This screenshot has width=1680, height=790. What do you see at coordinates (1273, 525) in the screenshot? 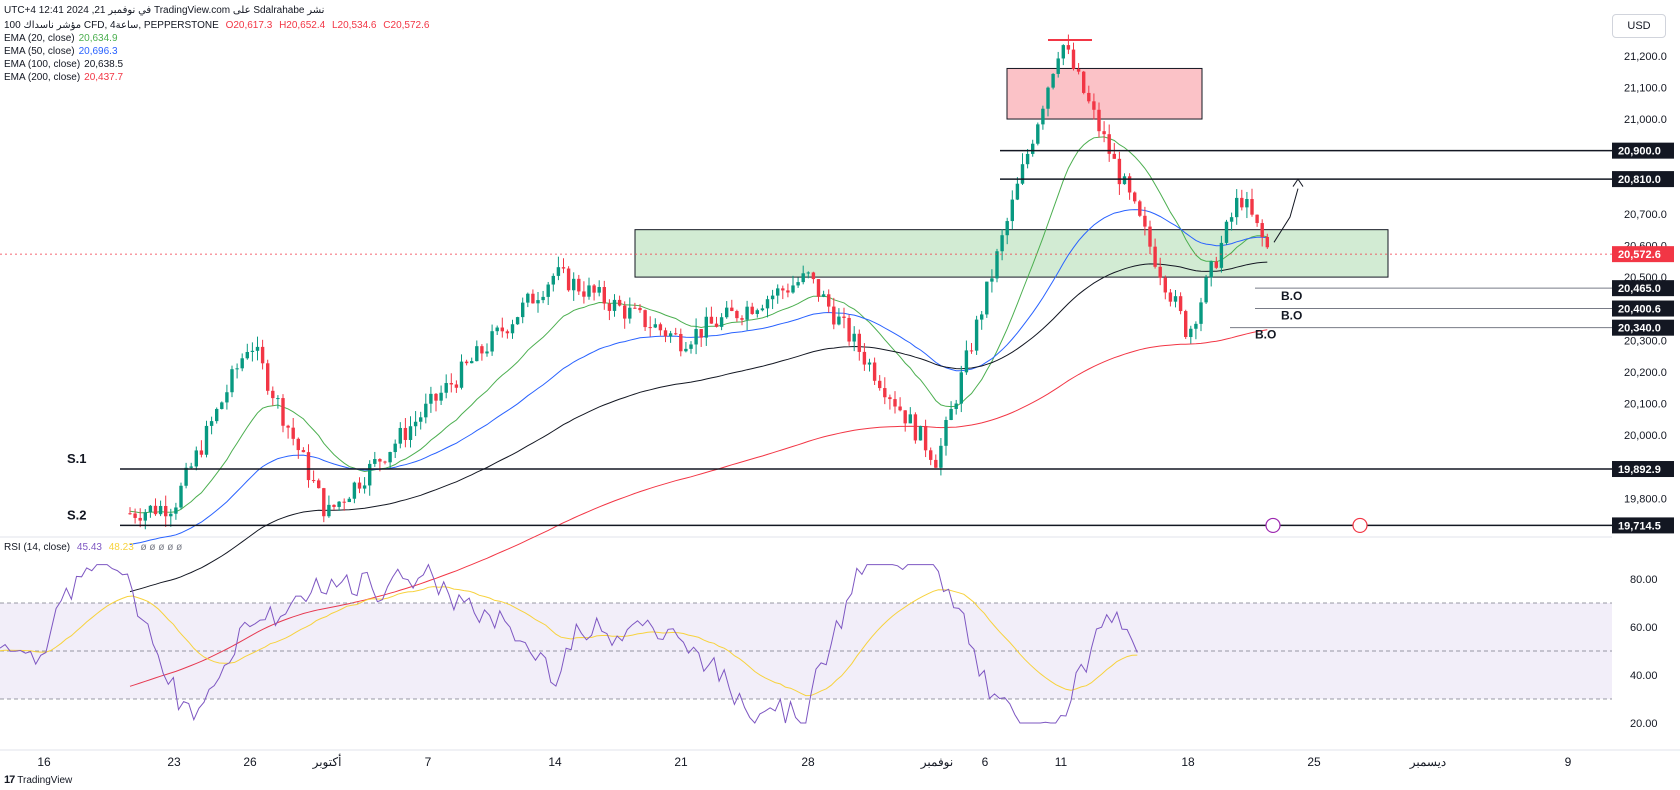
I see `event-icon` at bounding box center [1273, 525].